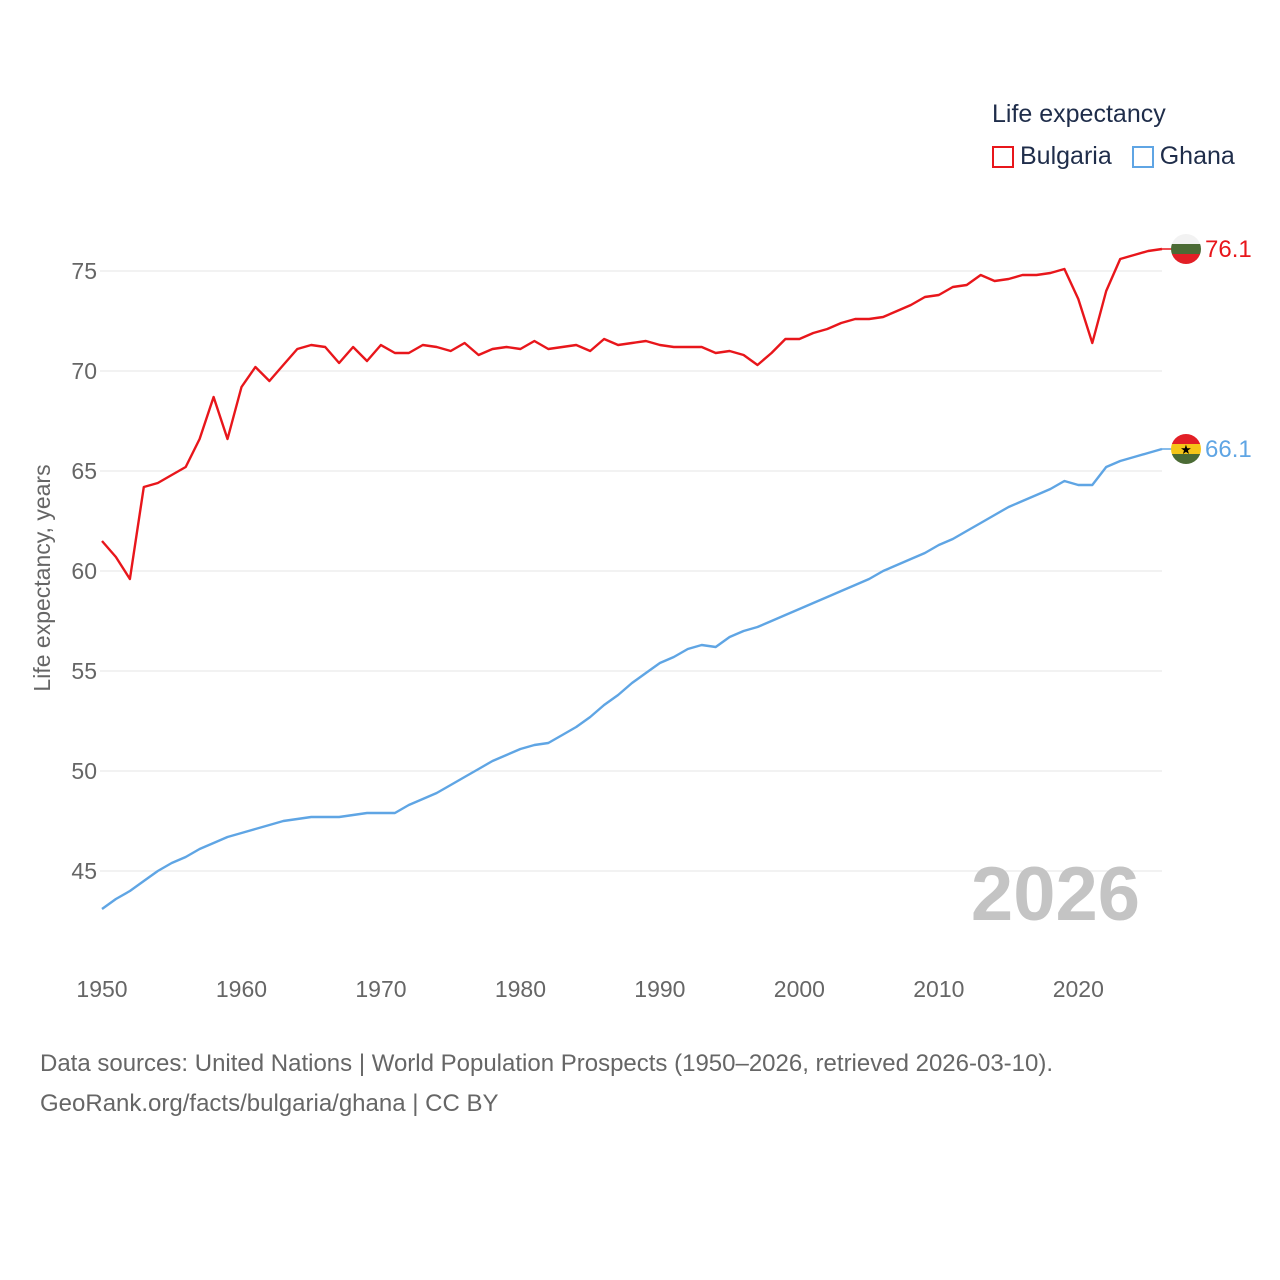 This screenshot has width=1280, height=1280. Describe the element at coordinates (1079, 114) in the screenshot. I see `legend-title: Life expectancy` at that location.